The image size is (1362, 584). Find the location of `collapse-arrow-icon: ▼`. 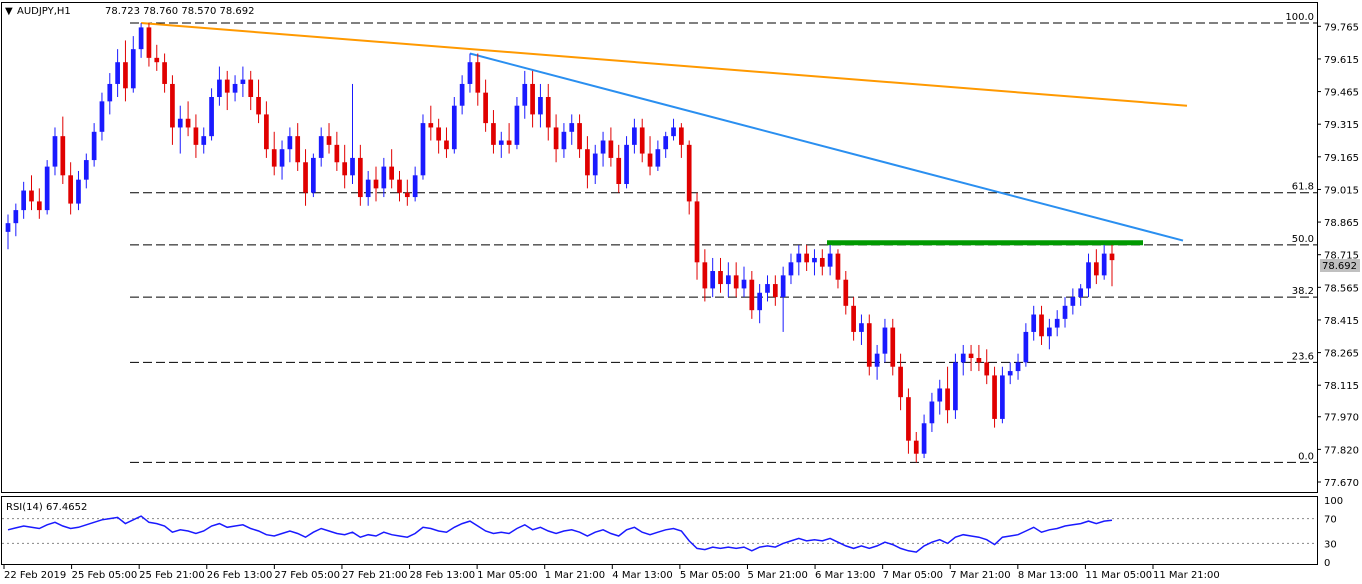

collapse-arrow-icon: ▼ is located at coordinates (9, 11).